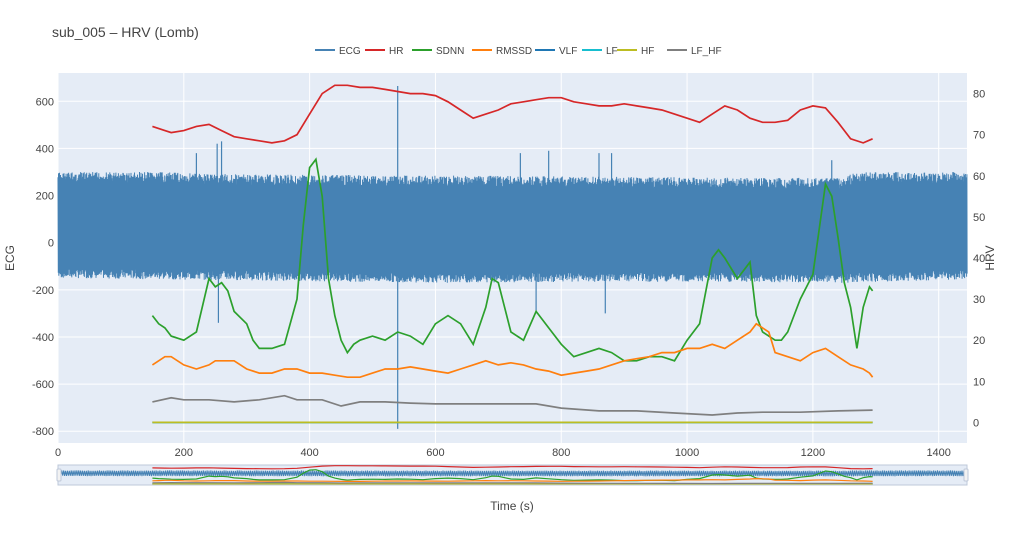 The width and height of the screenshot is (1024, 544). I want to click on legend-item-ecg: ECG, so click(338, 51).